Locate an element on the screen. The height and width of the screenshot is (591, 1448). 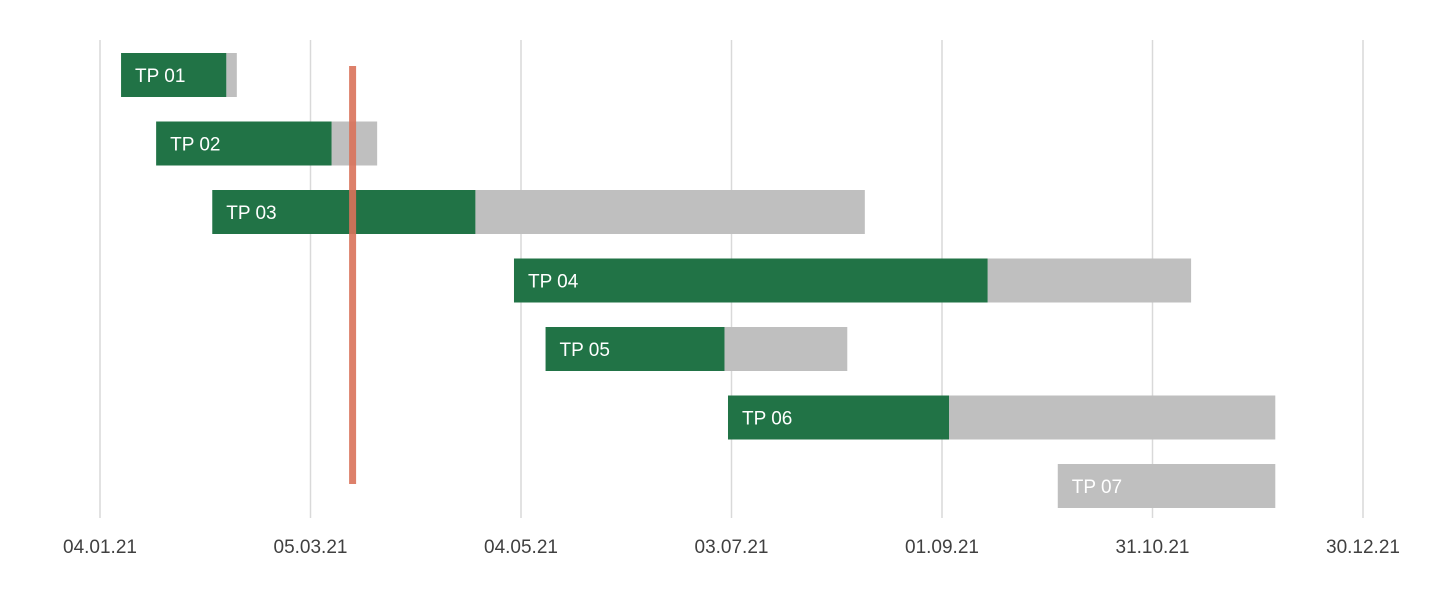
task-label: TP 07 is located at coordinates (1097, 487).